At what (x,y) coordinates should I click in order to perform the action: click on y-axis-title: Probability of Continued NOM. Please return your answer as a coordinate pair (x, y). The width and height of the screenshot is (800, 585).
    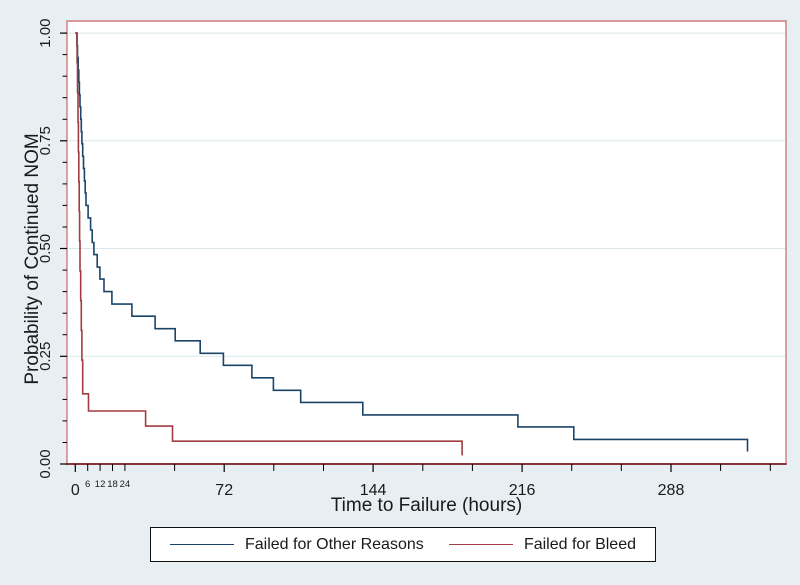
    Looking at the image, I should click on (32, 259).